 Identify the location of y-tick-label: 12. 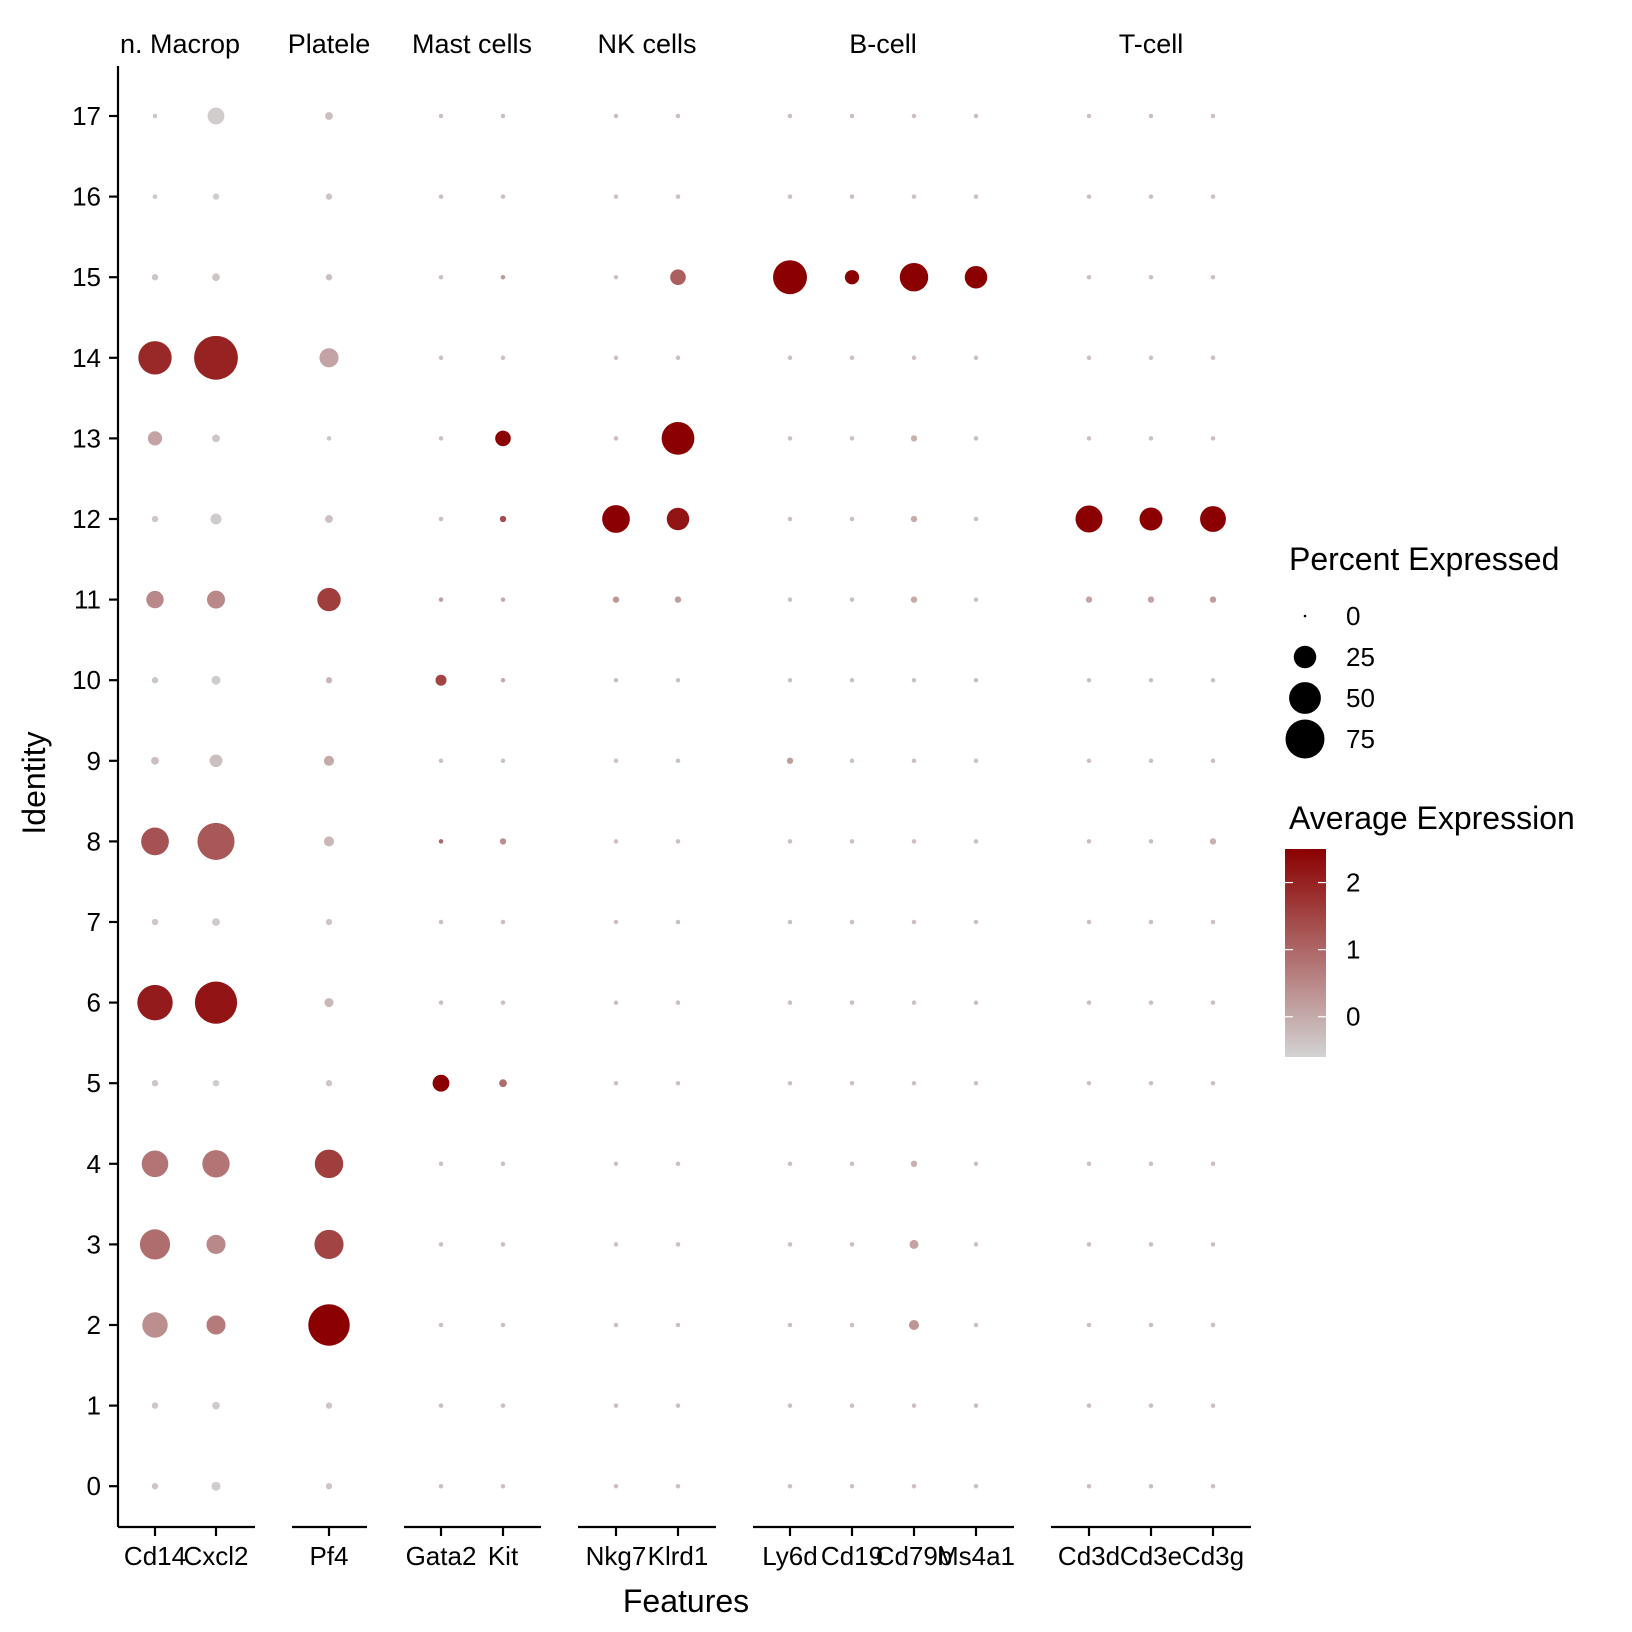
(86, 519).